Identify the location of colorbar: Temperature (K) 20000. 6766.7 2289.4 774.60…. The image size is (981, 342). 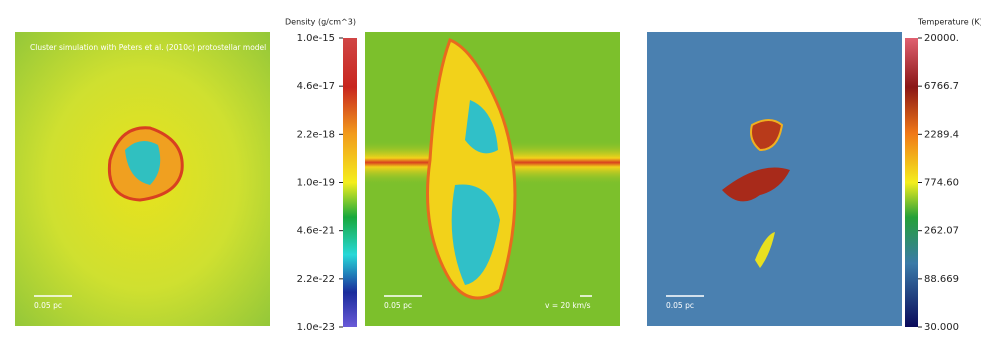
(943, 175).